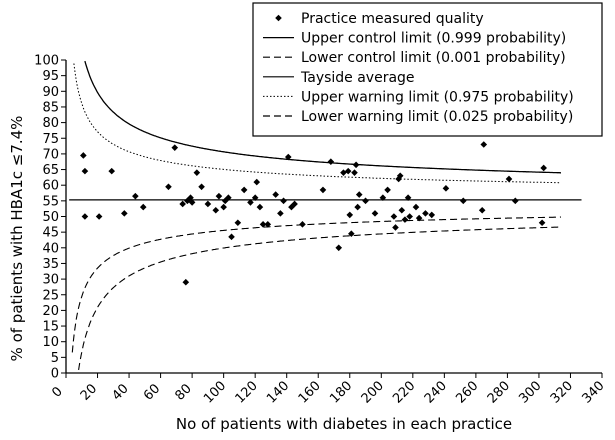 This screenshot has height=440, width=615. Describe the element at coordinates (55, 374) in the screenshot. I see `y-tick-label: 0` at that location.